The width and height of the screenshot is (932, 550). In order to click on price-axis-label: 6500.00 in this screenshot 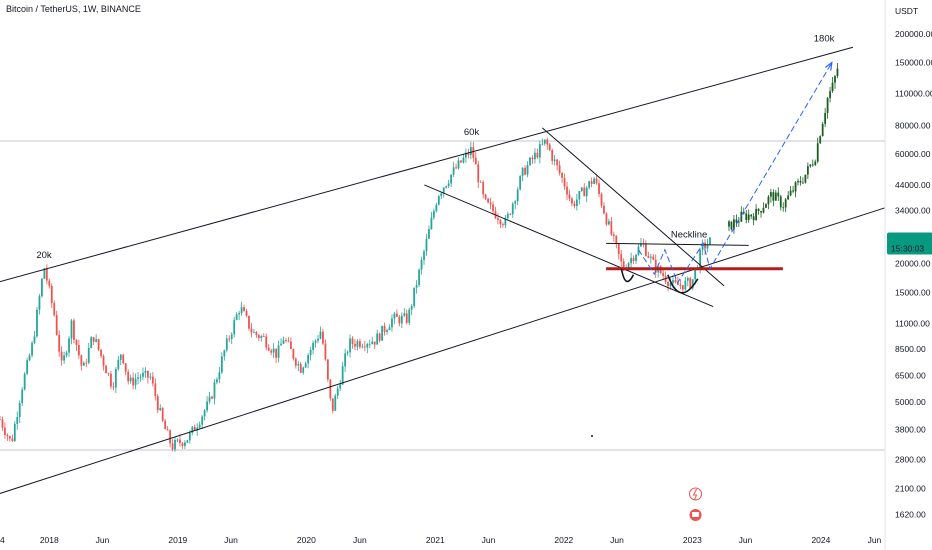, I will do `click(910, 376)`.